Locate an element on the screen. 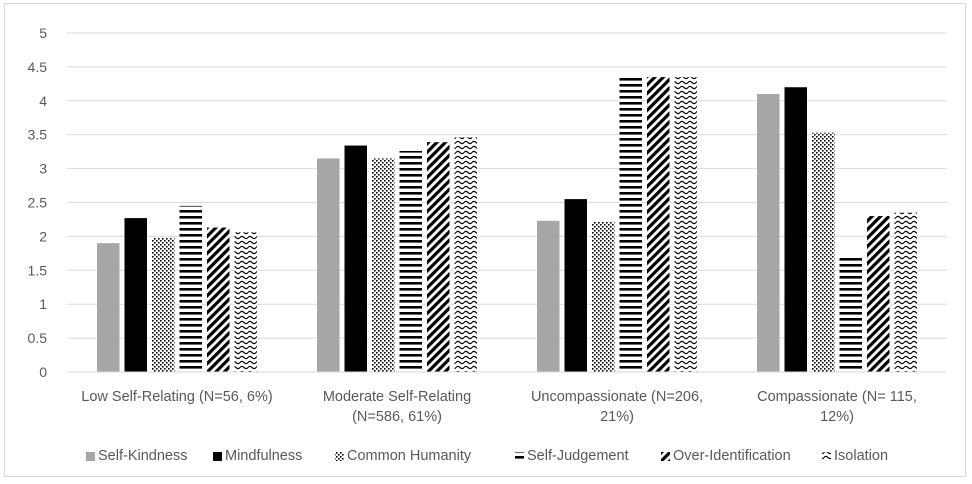 The image size is (972, 484). y-tick-label: 4.5 is located at coordinates (38, 67).